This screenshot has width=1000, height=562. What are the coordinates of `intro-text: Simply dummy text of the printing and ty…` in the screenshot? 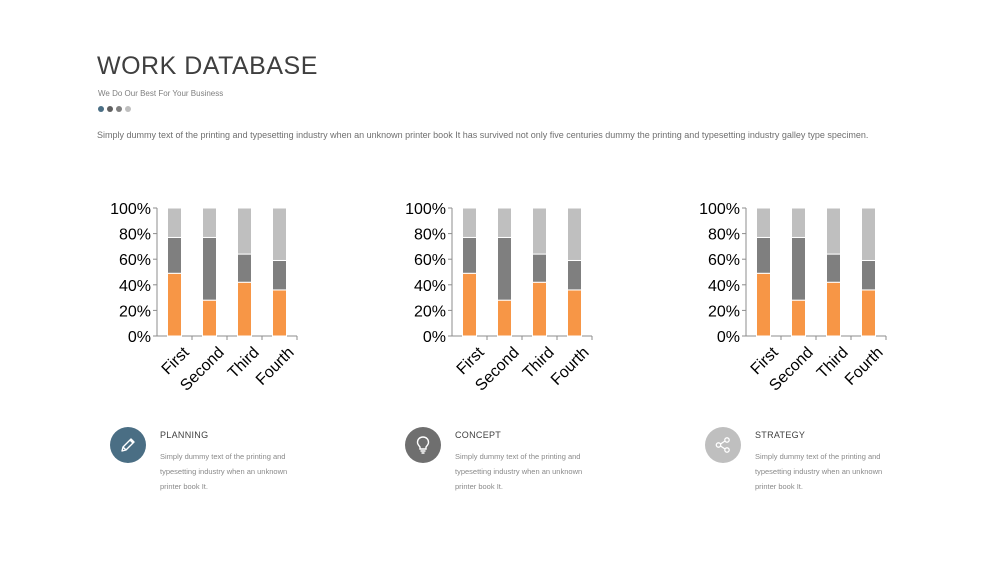 It's located at (483, 135).